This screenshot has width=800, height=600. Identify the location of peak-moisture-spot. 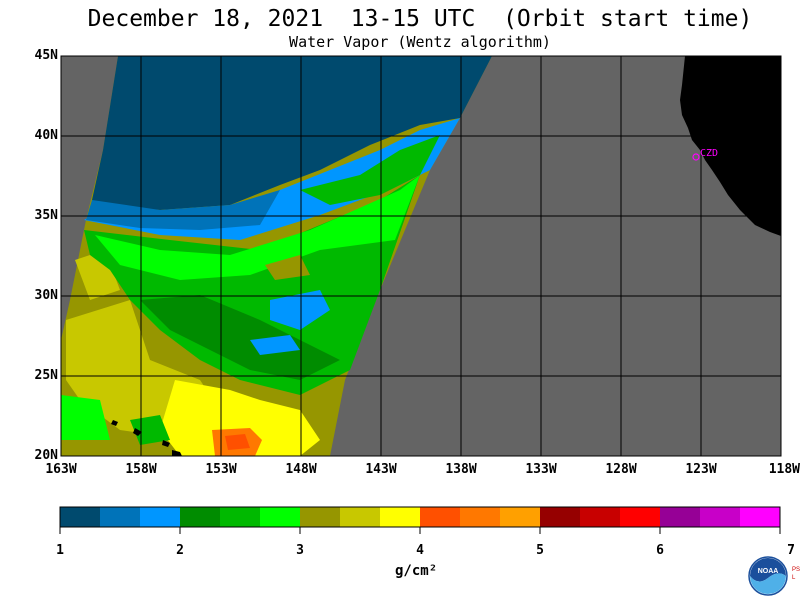
(237, 442).